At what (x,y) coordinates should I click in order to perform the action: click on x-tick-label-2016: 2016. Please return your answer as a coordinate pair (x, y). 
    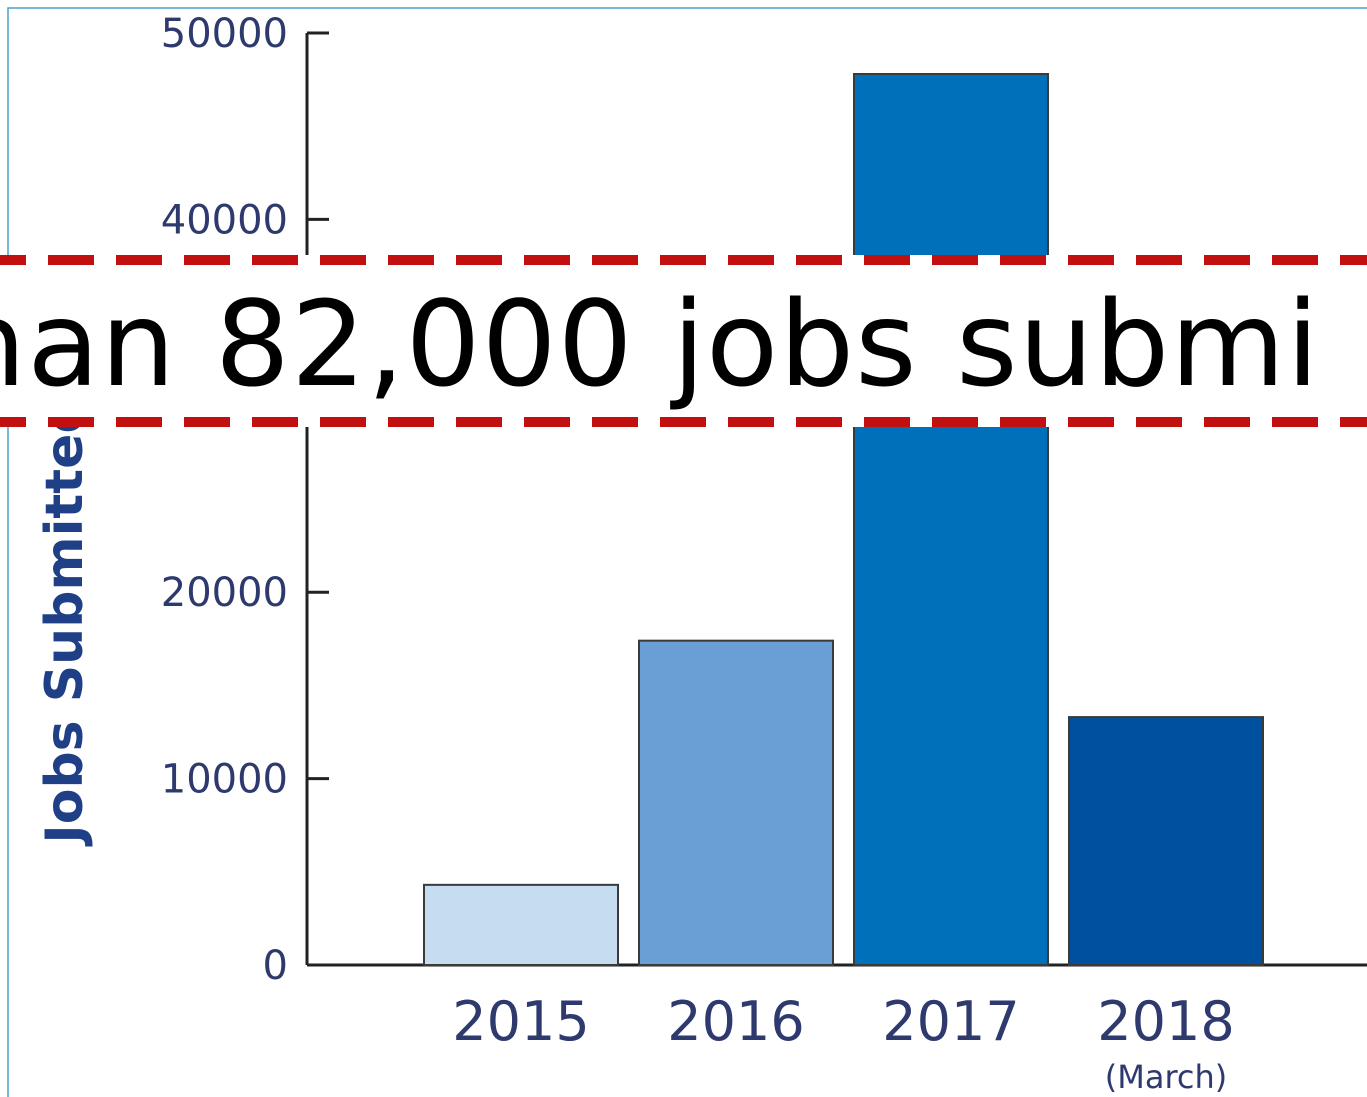
    Looking at the image, I should click on (735, 1021).